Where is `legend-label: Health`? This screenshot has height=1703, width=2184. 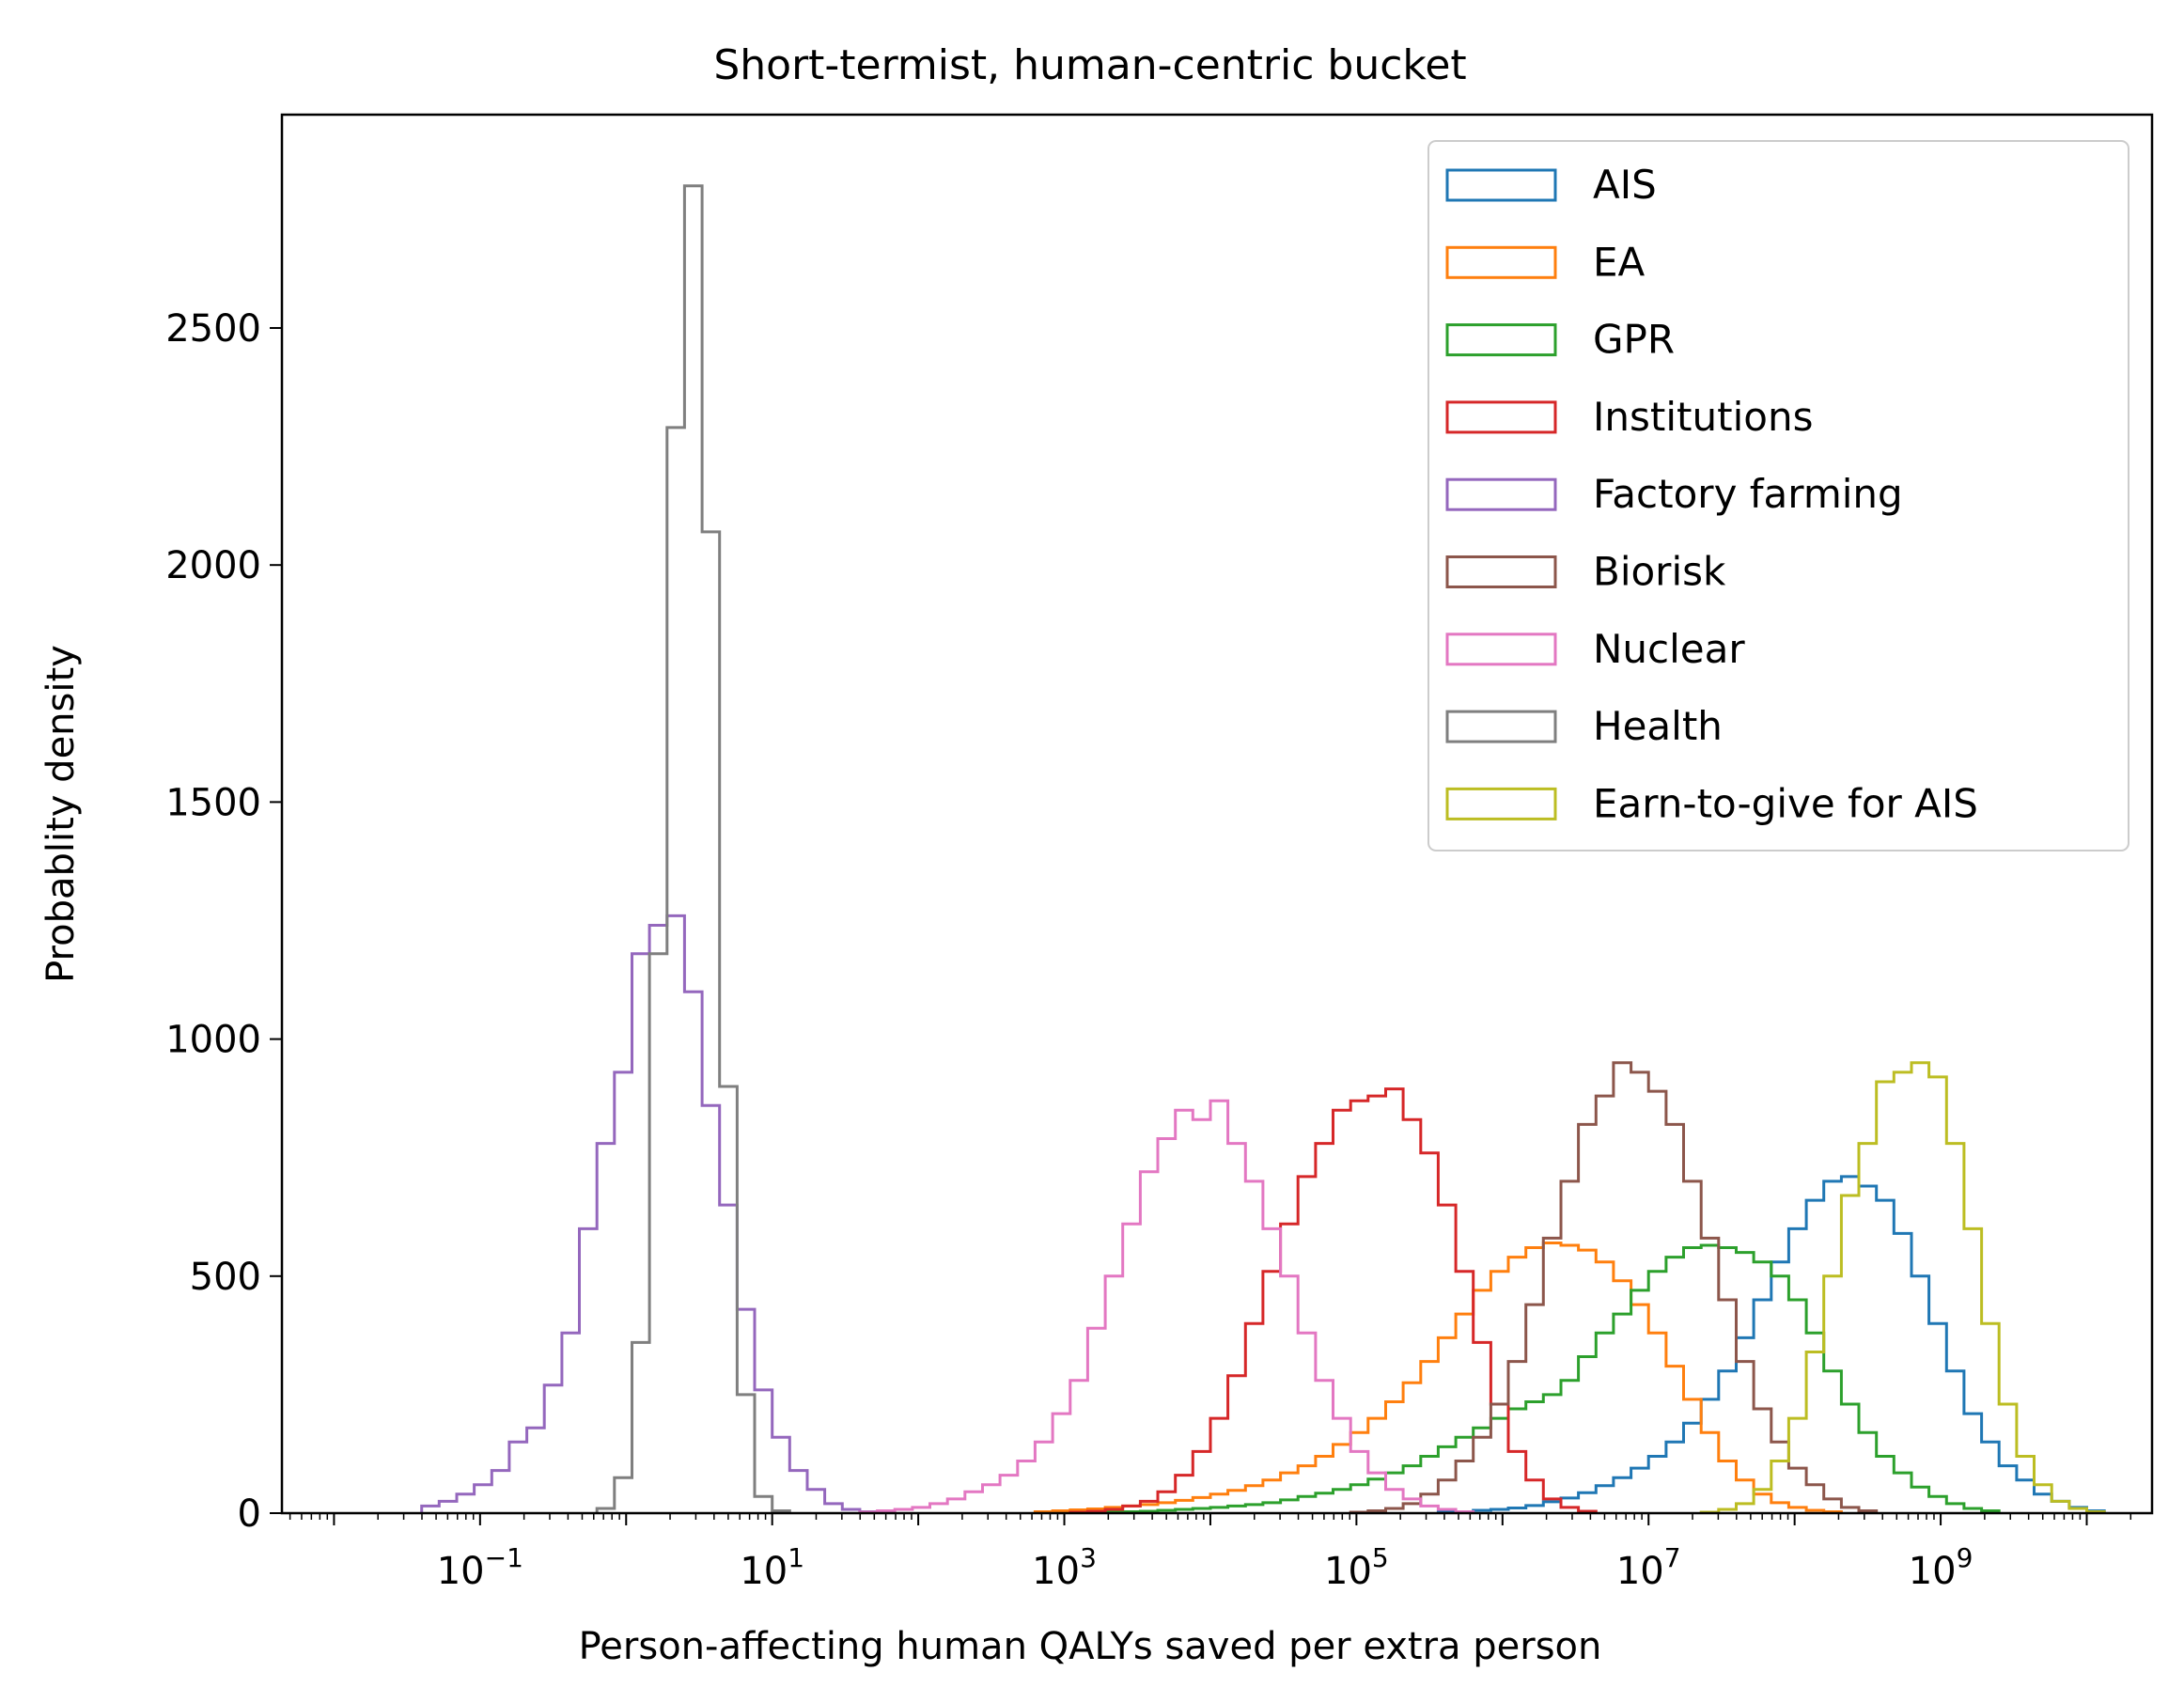
legend-label: Health is located at coordinates (1658, 726).